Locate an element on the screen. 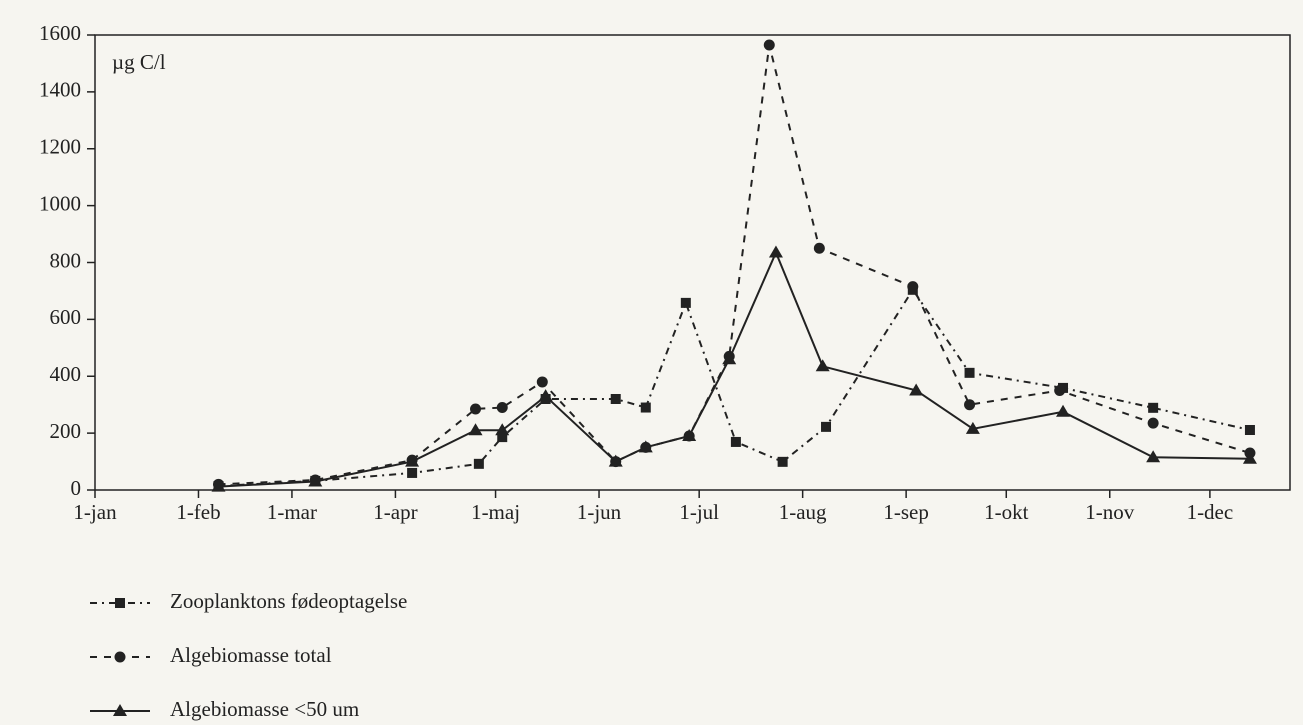  y-tick-label: 600 is located at coordinates (66, 317).